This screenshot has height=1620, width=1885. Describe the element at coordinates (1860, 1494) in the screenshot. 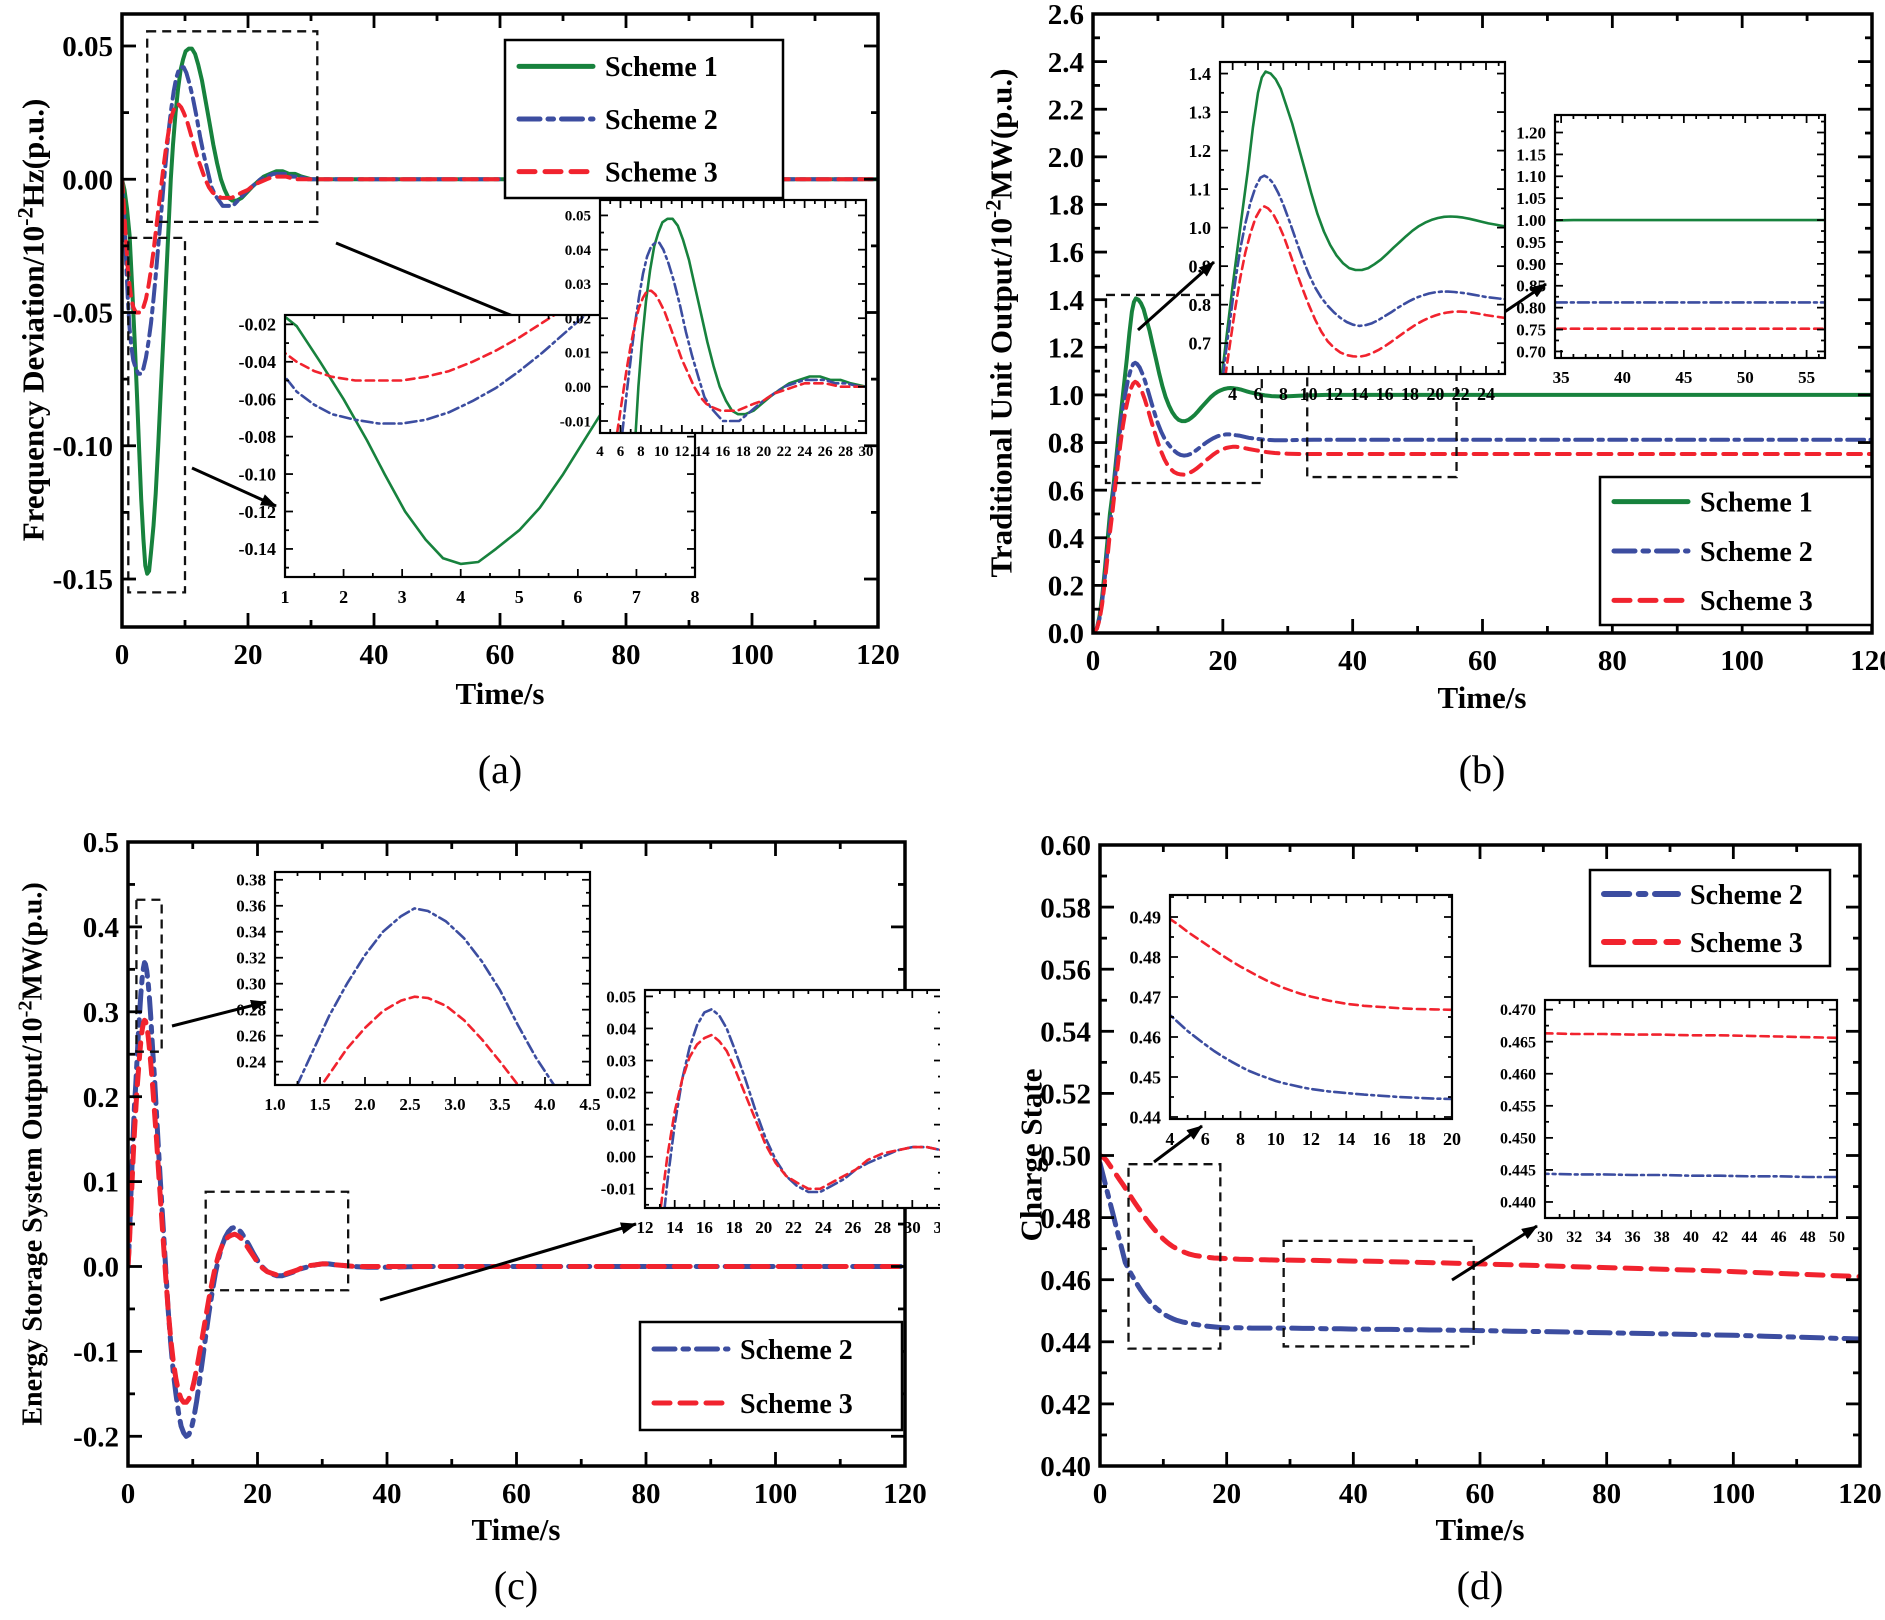

I see `x-tick-label: 120` at that location.